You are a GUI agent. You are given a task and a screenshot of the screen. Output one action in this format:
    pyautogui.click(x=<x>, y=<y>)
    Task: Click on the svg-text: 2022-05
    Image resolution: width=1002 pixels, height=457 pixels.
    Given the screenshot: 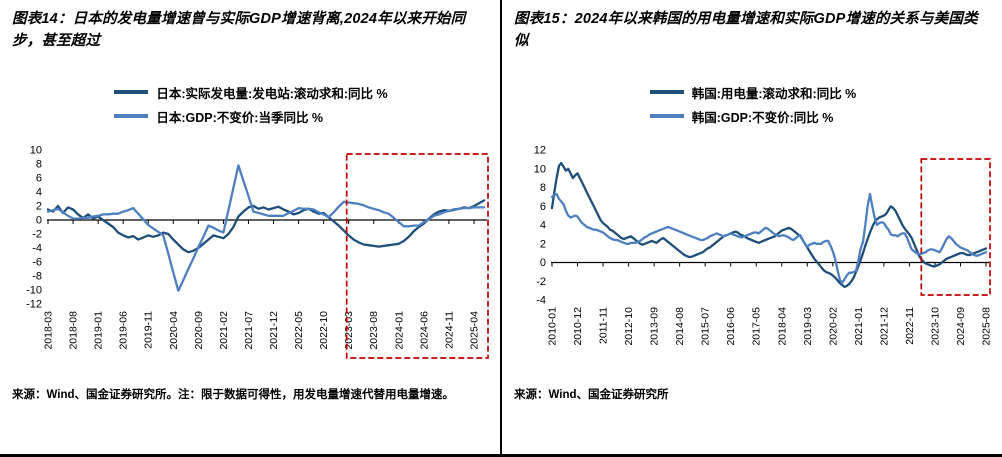 What is the action you would take?
    pyautogui.click(x=299, y=330)
    